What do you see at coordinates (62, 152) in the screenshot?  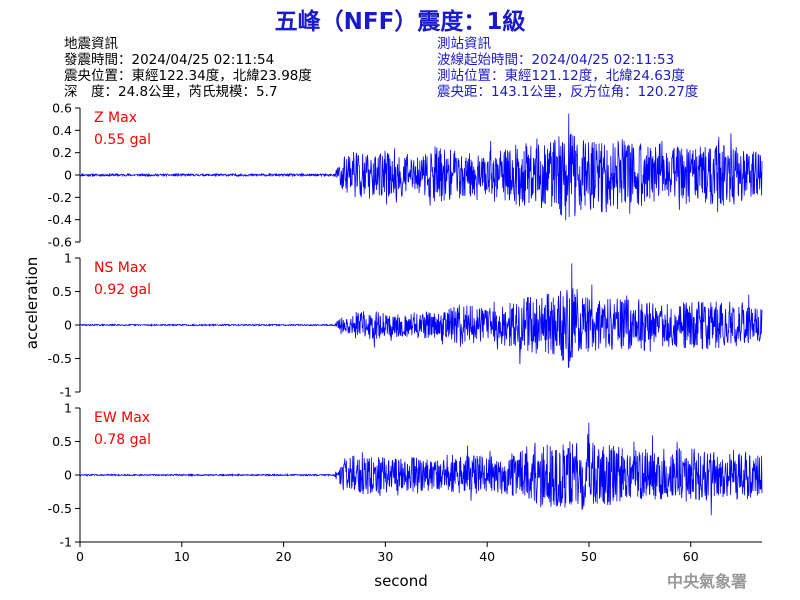 I see `y-tick-label: 0.2` at bounding box center [62, 152].